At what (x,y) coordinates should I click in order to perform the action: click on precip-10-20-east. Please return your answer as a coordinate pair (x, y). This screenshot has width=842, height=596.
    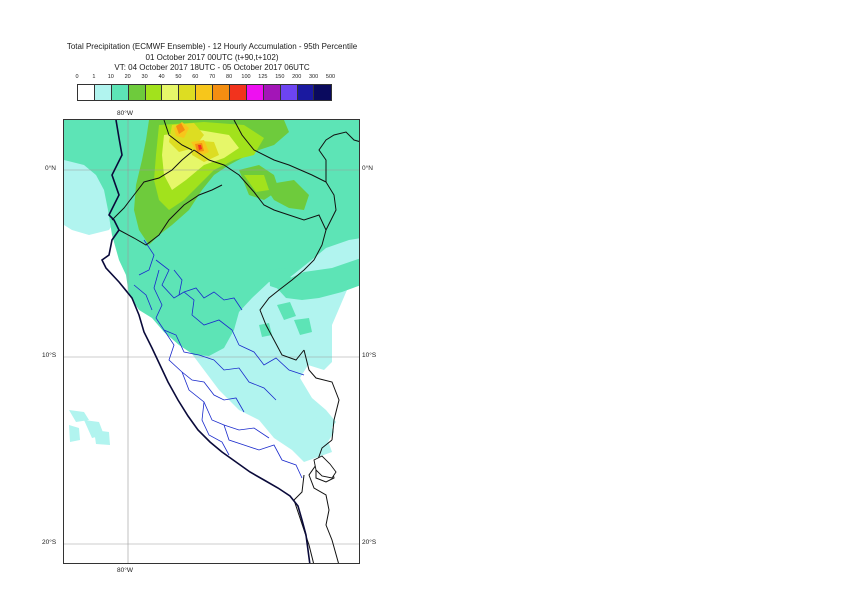
    Looking at the image, I should click on (316, 279).